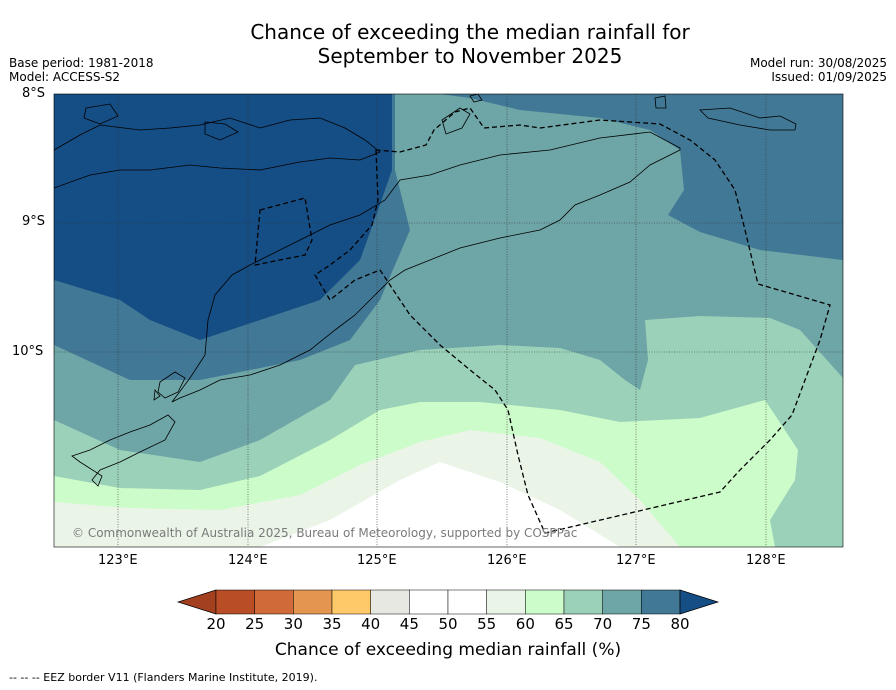 The height and width of the screenshot is (690, 896). What do you see at coordinates (564, 624) in the screenshot?
I see `colorbar-tick-label: 65` at bounding box center [564, 624].